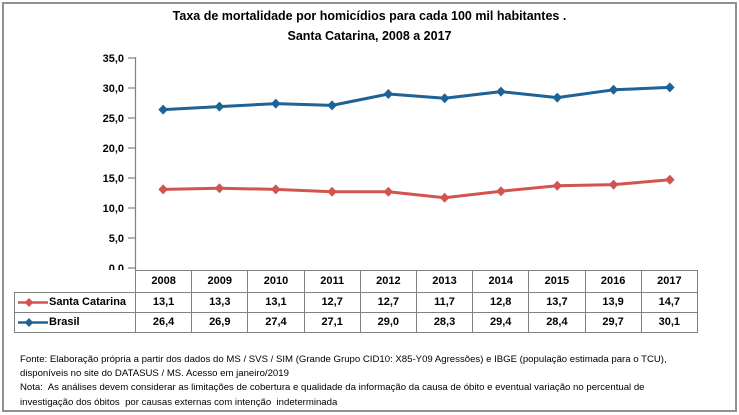  I want to click on value-cell-brasil: 28,3, so click(444, 322).